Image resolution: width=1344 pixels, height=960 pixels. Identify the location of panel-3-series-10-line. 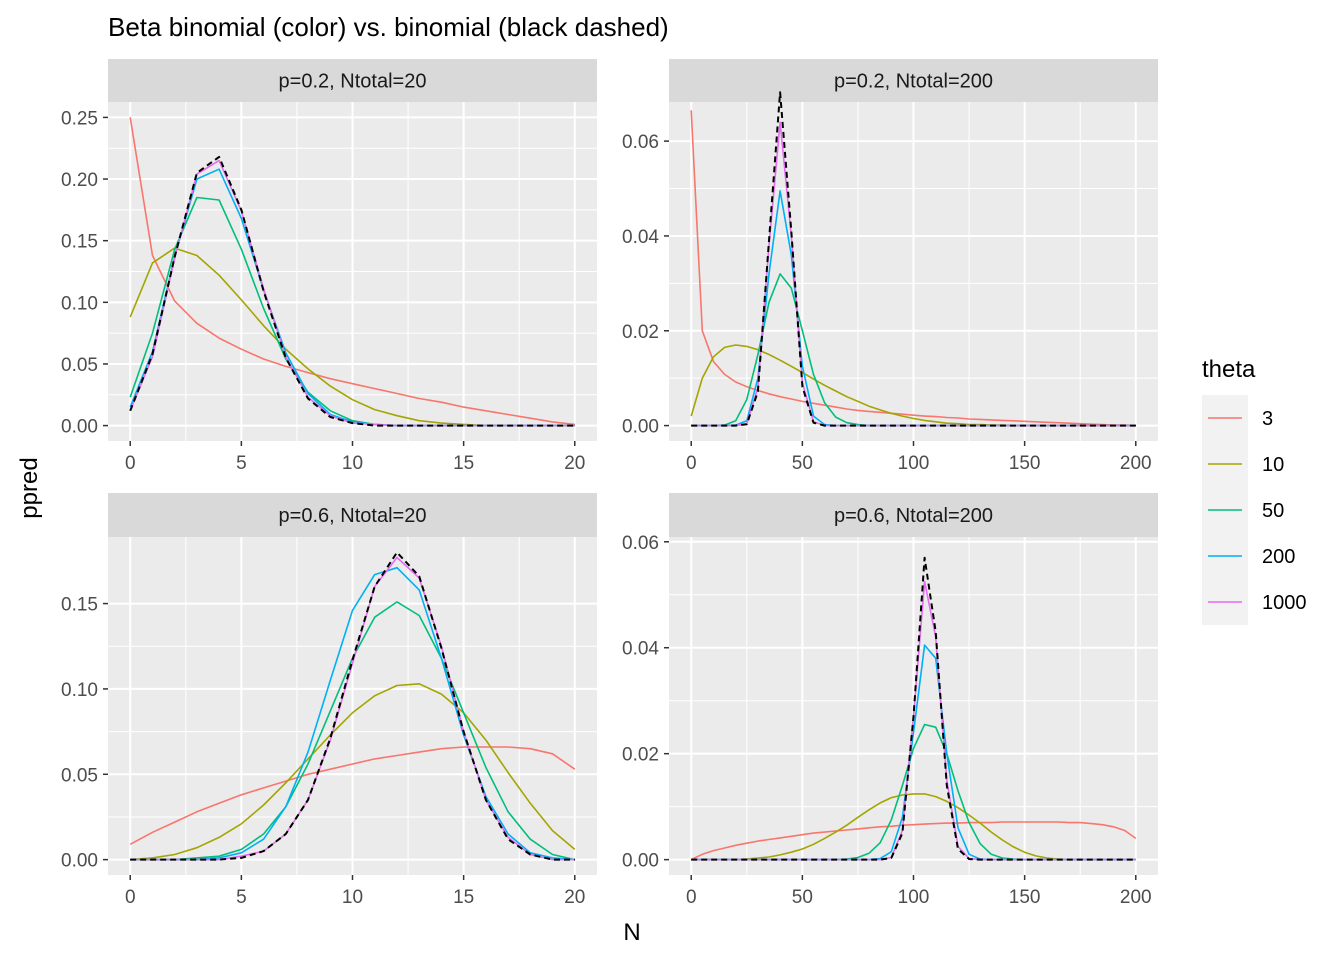
(353, 771).